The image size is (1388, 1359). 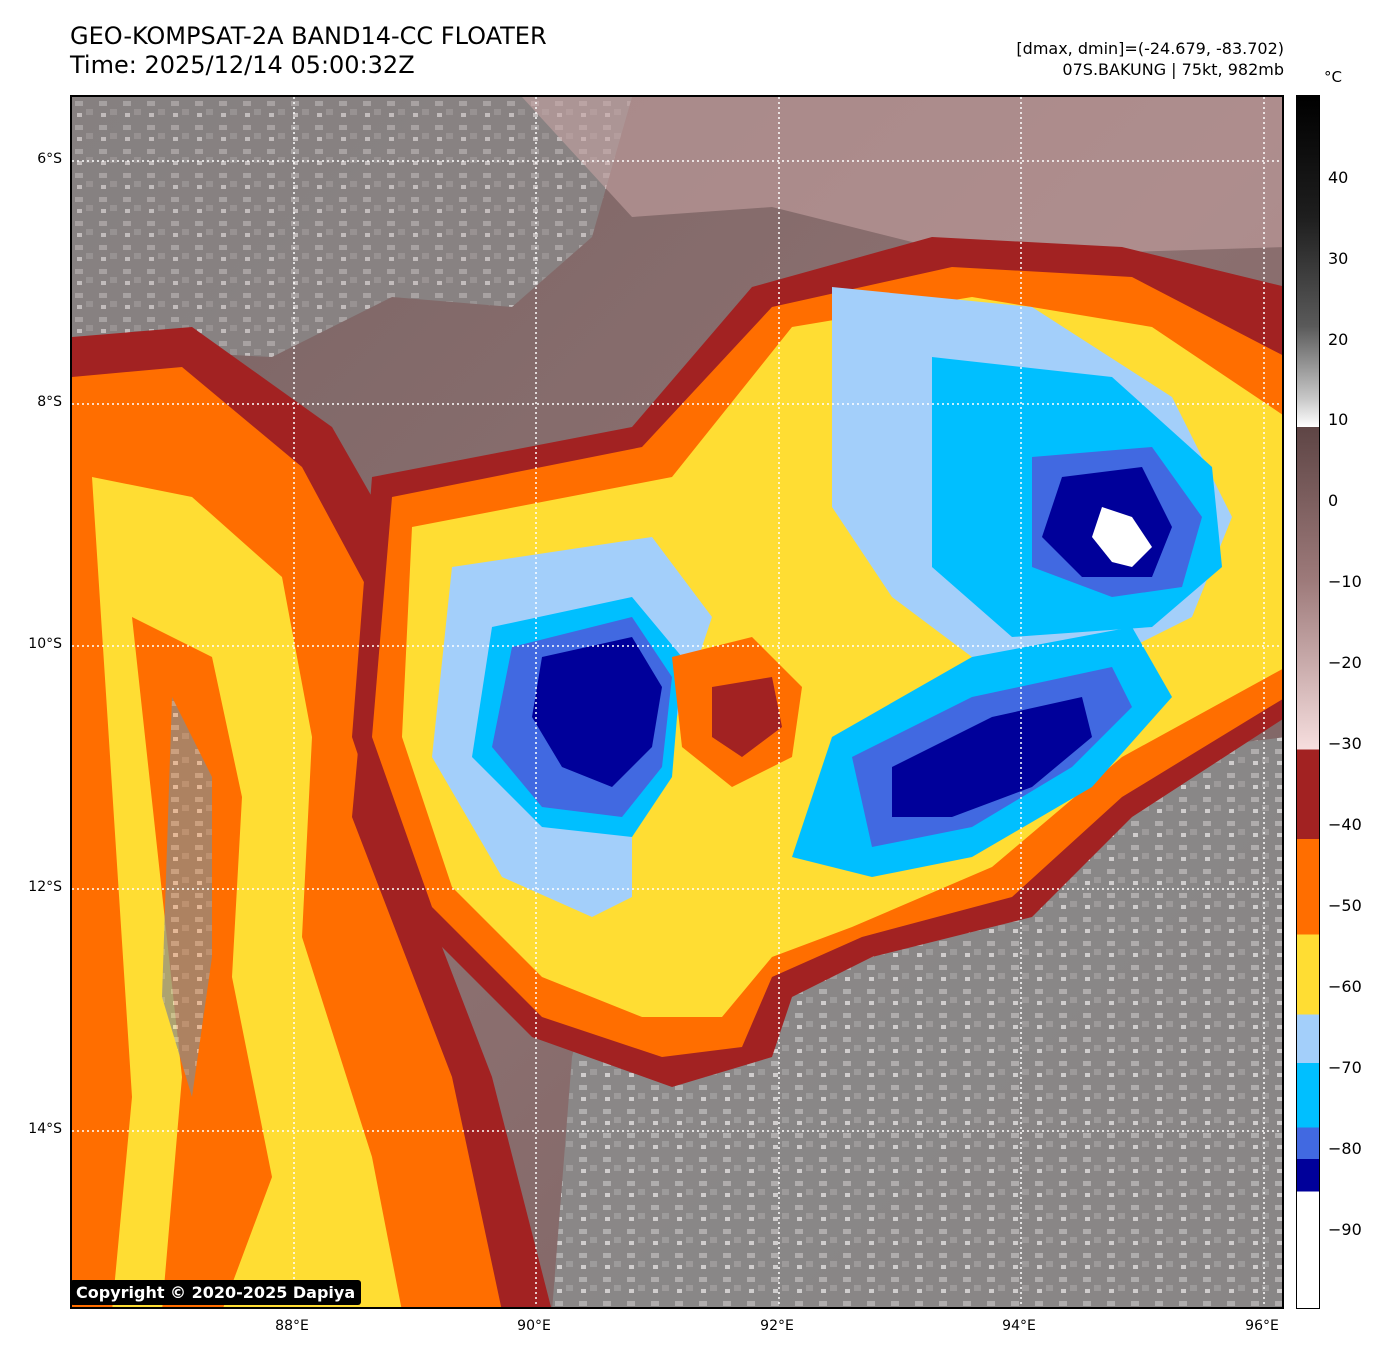 What do you see at coordinates (49, 402) in the screenshot?
I see `lat-label-8s: 8°S` at bounding box center [49, 402].